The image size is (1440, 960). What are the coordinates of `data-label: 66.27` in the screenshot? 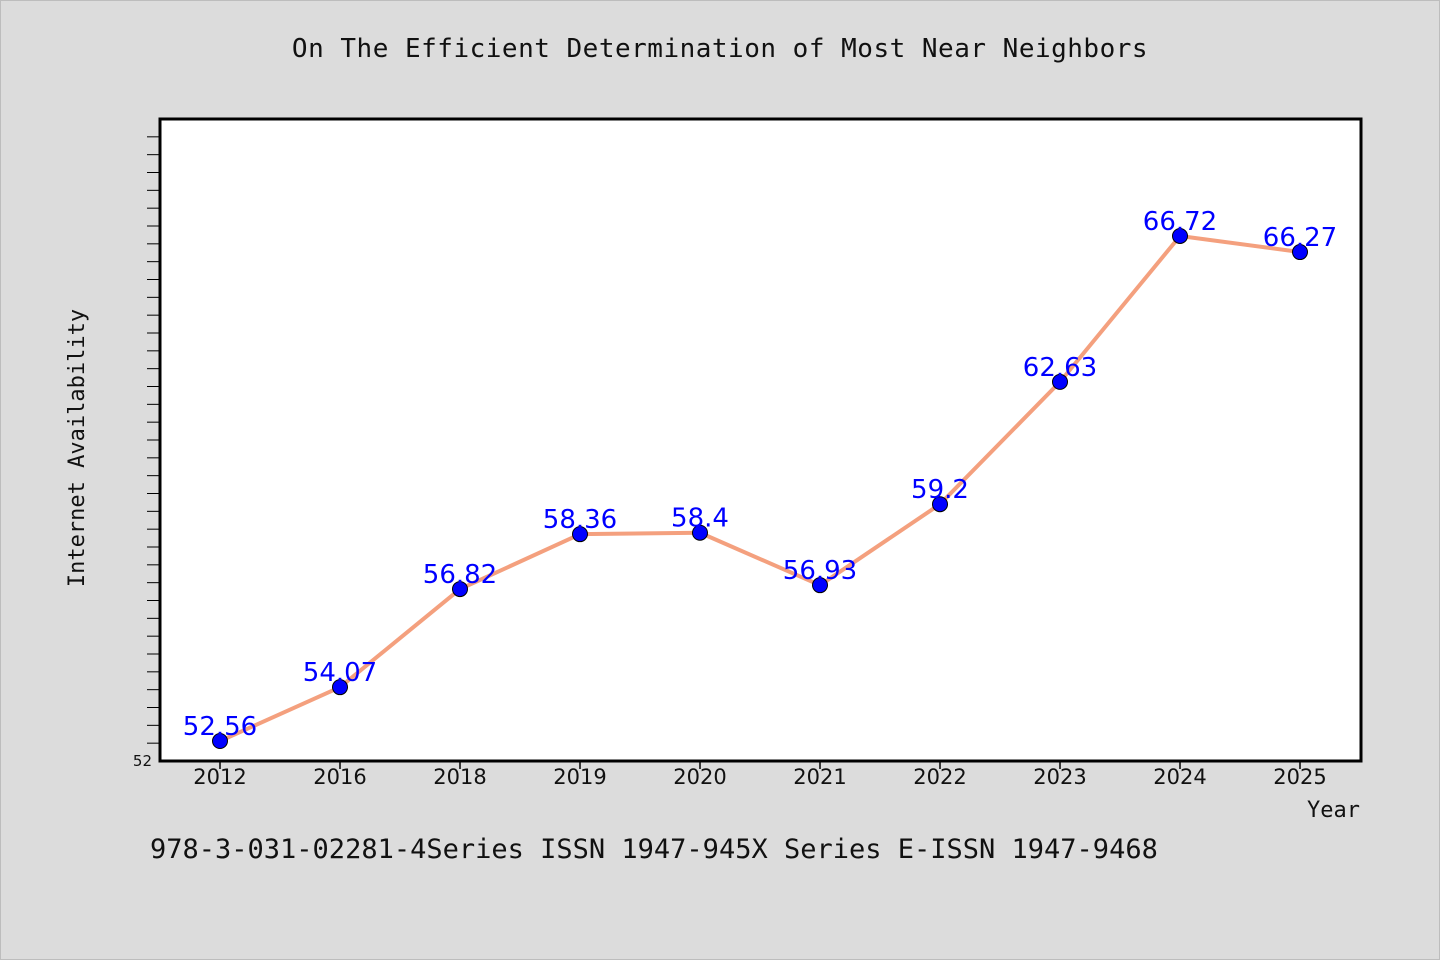 It's located at (1300, 238).